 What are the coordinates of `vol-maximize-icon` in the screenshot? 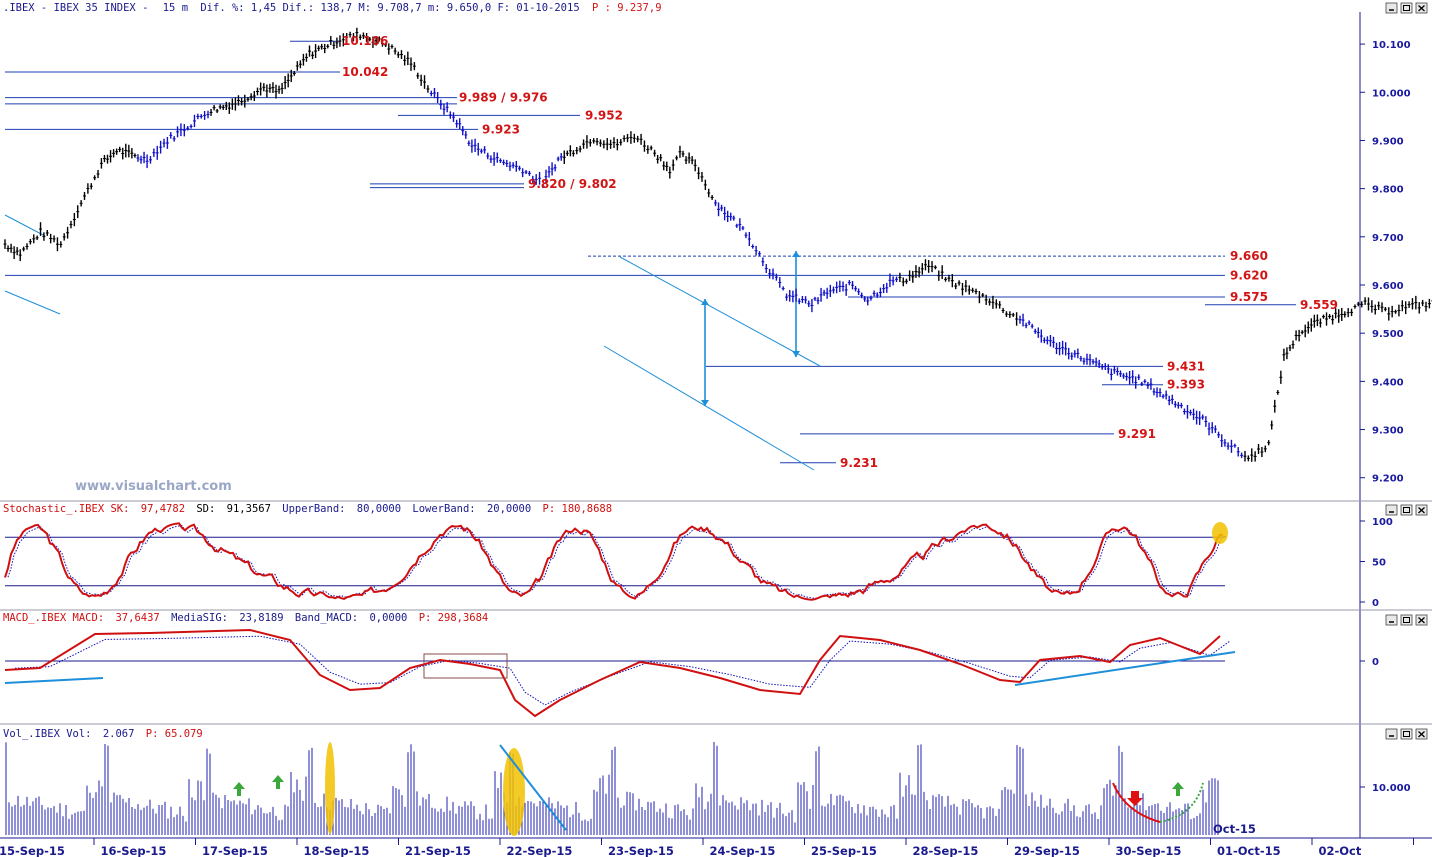 It's located at (1406, 734).